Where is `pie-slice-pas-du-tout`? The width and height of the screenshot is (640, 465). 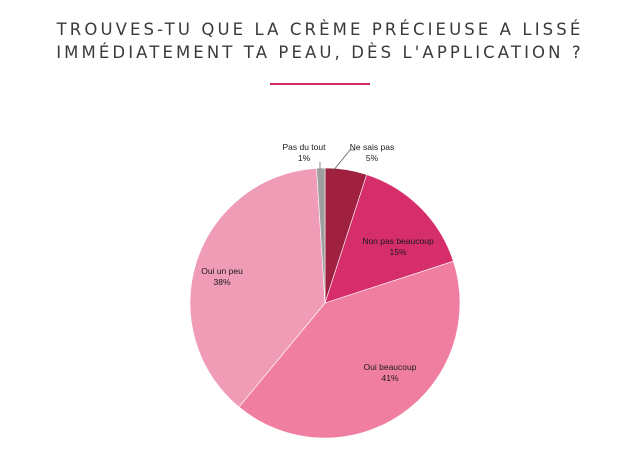 pie-slice-pas-du-tout is located at coordinates (321, 235).